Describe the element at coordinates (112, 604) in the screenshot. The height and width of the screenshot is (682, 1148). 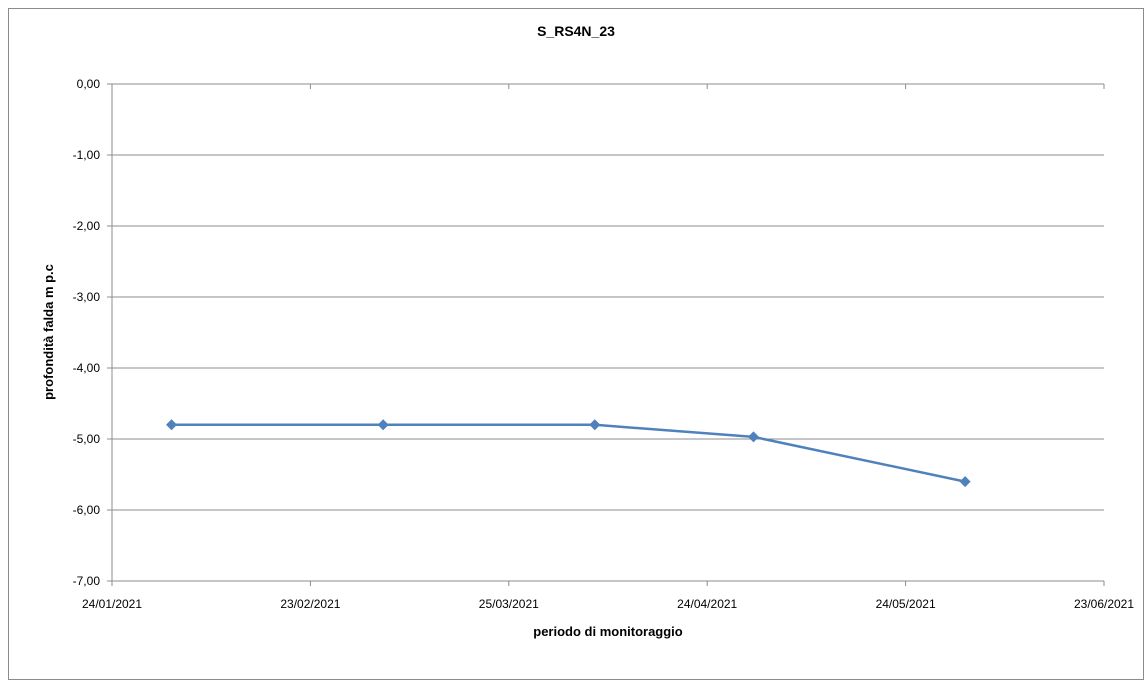
I see `x-tick-label: 24/01/2021` at that location.